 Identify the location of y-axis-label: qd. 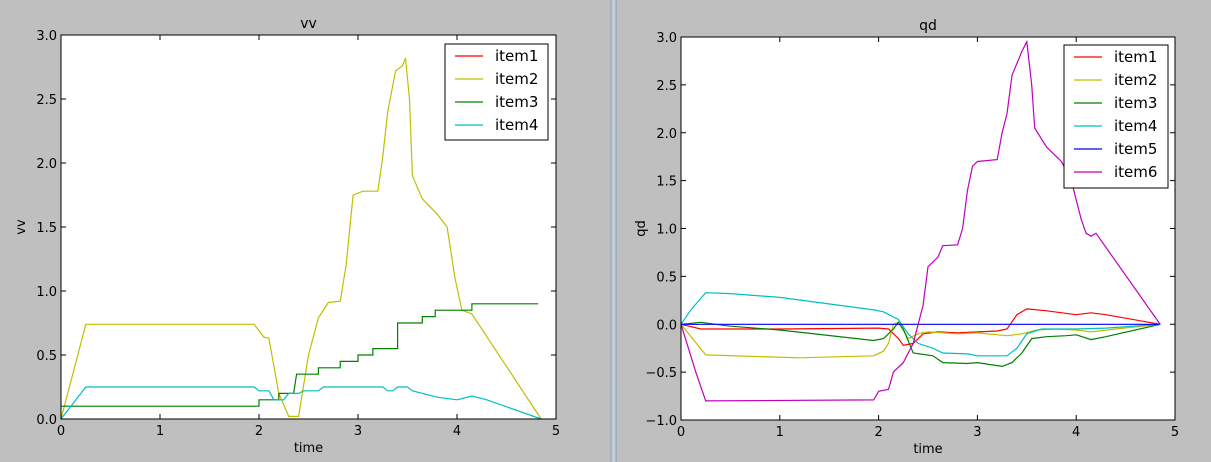
(641, 228).